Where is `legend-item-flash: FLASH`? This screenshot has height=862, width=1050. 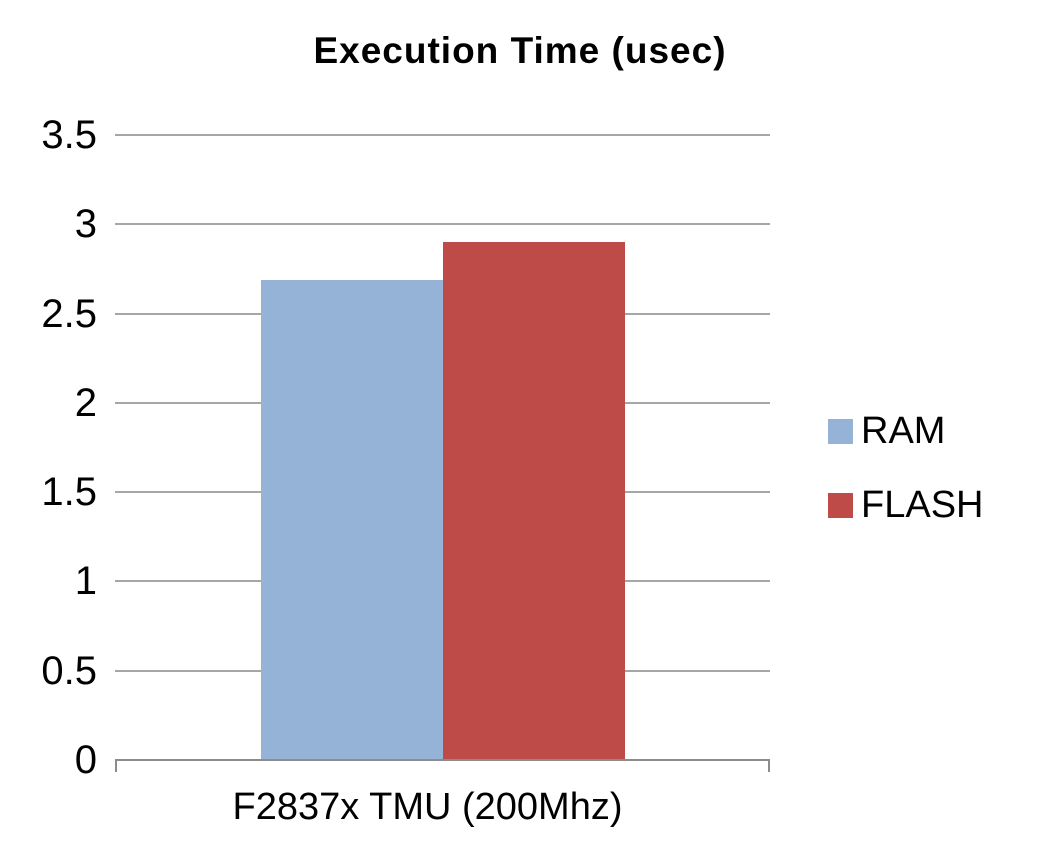 legend-item-flash: FLASH is located at coordinates (905, 505).